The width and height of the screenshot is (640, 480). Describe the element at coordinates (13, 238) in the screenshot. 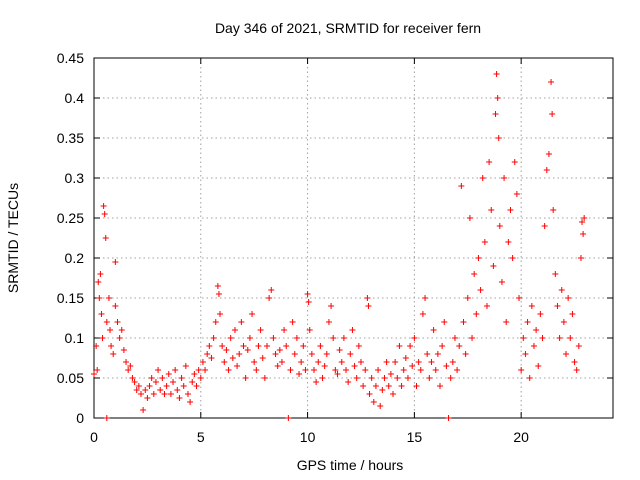

I see `y-axis-label: SRMTID / TECUs` at that location.